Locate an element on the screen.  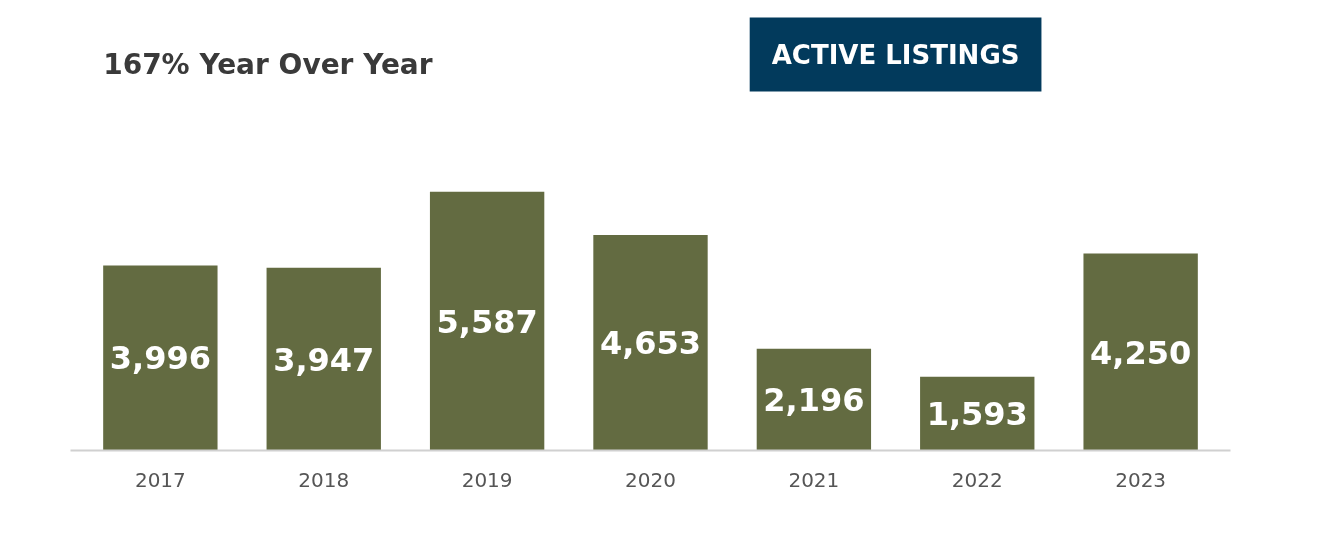
x-tick-label: 2021 is located at coordinates (814, 479).